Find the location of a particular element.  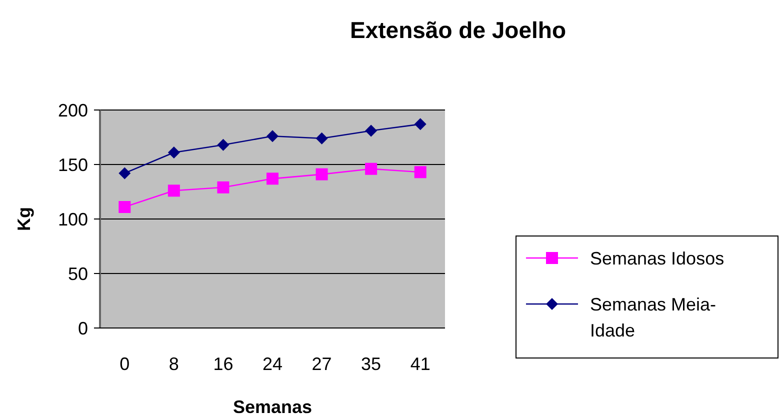

x-tick-label: 8 is located at coordinates (173, 364).